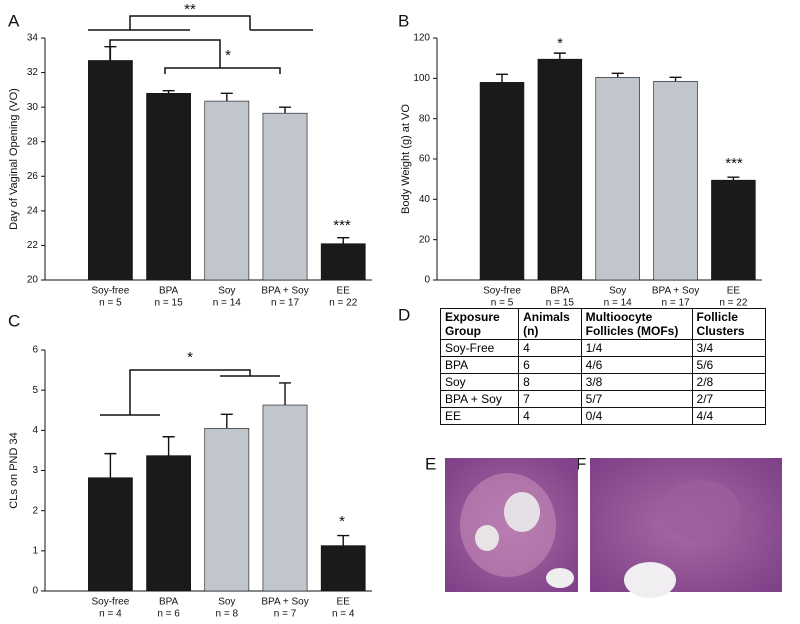 The image size is (800, 624). I want to click on x-sublabel: n = 8, so click(227, 614).